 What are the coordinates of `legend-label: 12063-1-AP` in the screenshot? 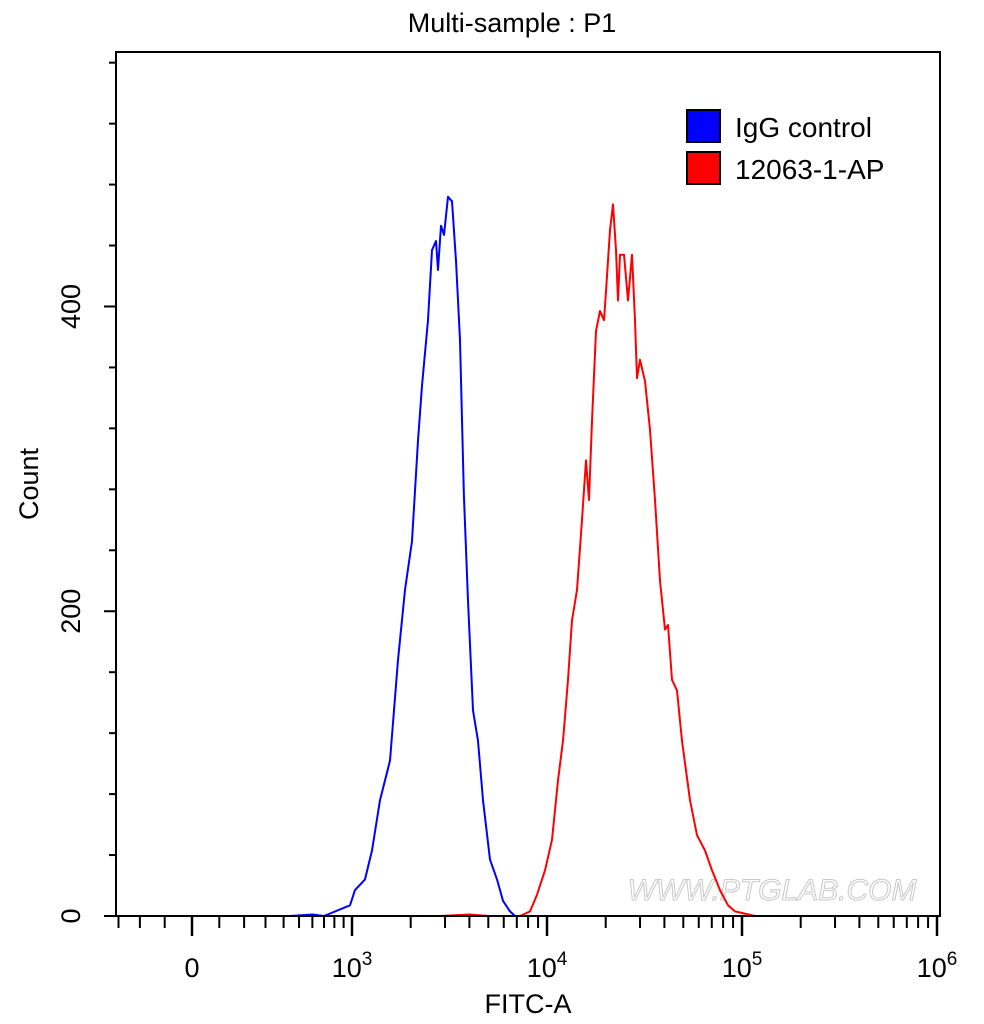 It's located at (809, 169).